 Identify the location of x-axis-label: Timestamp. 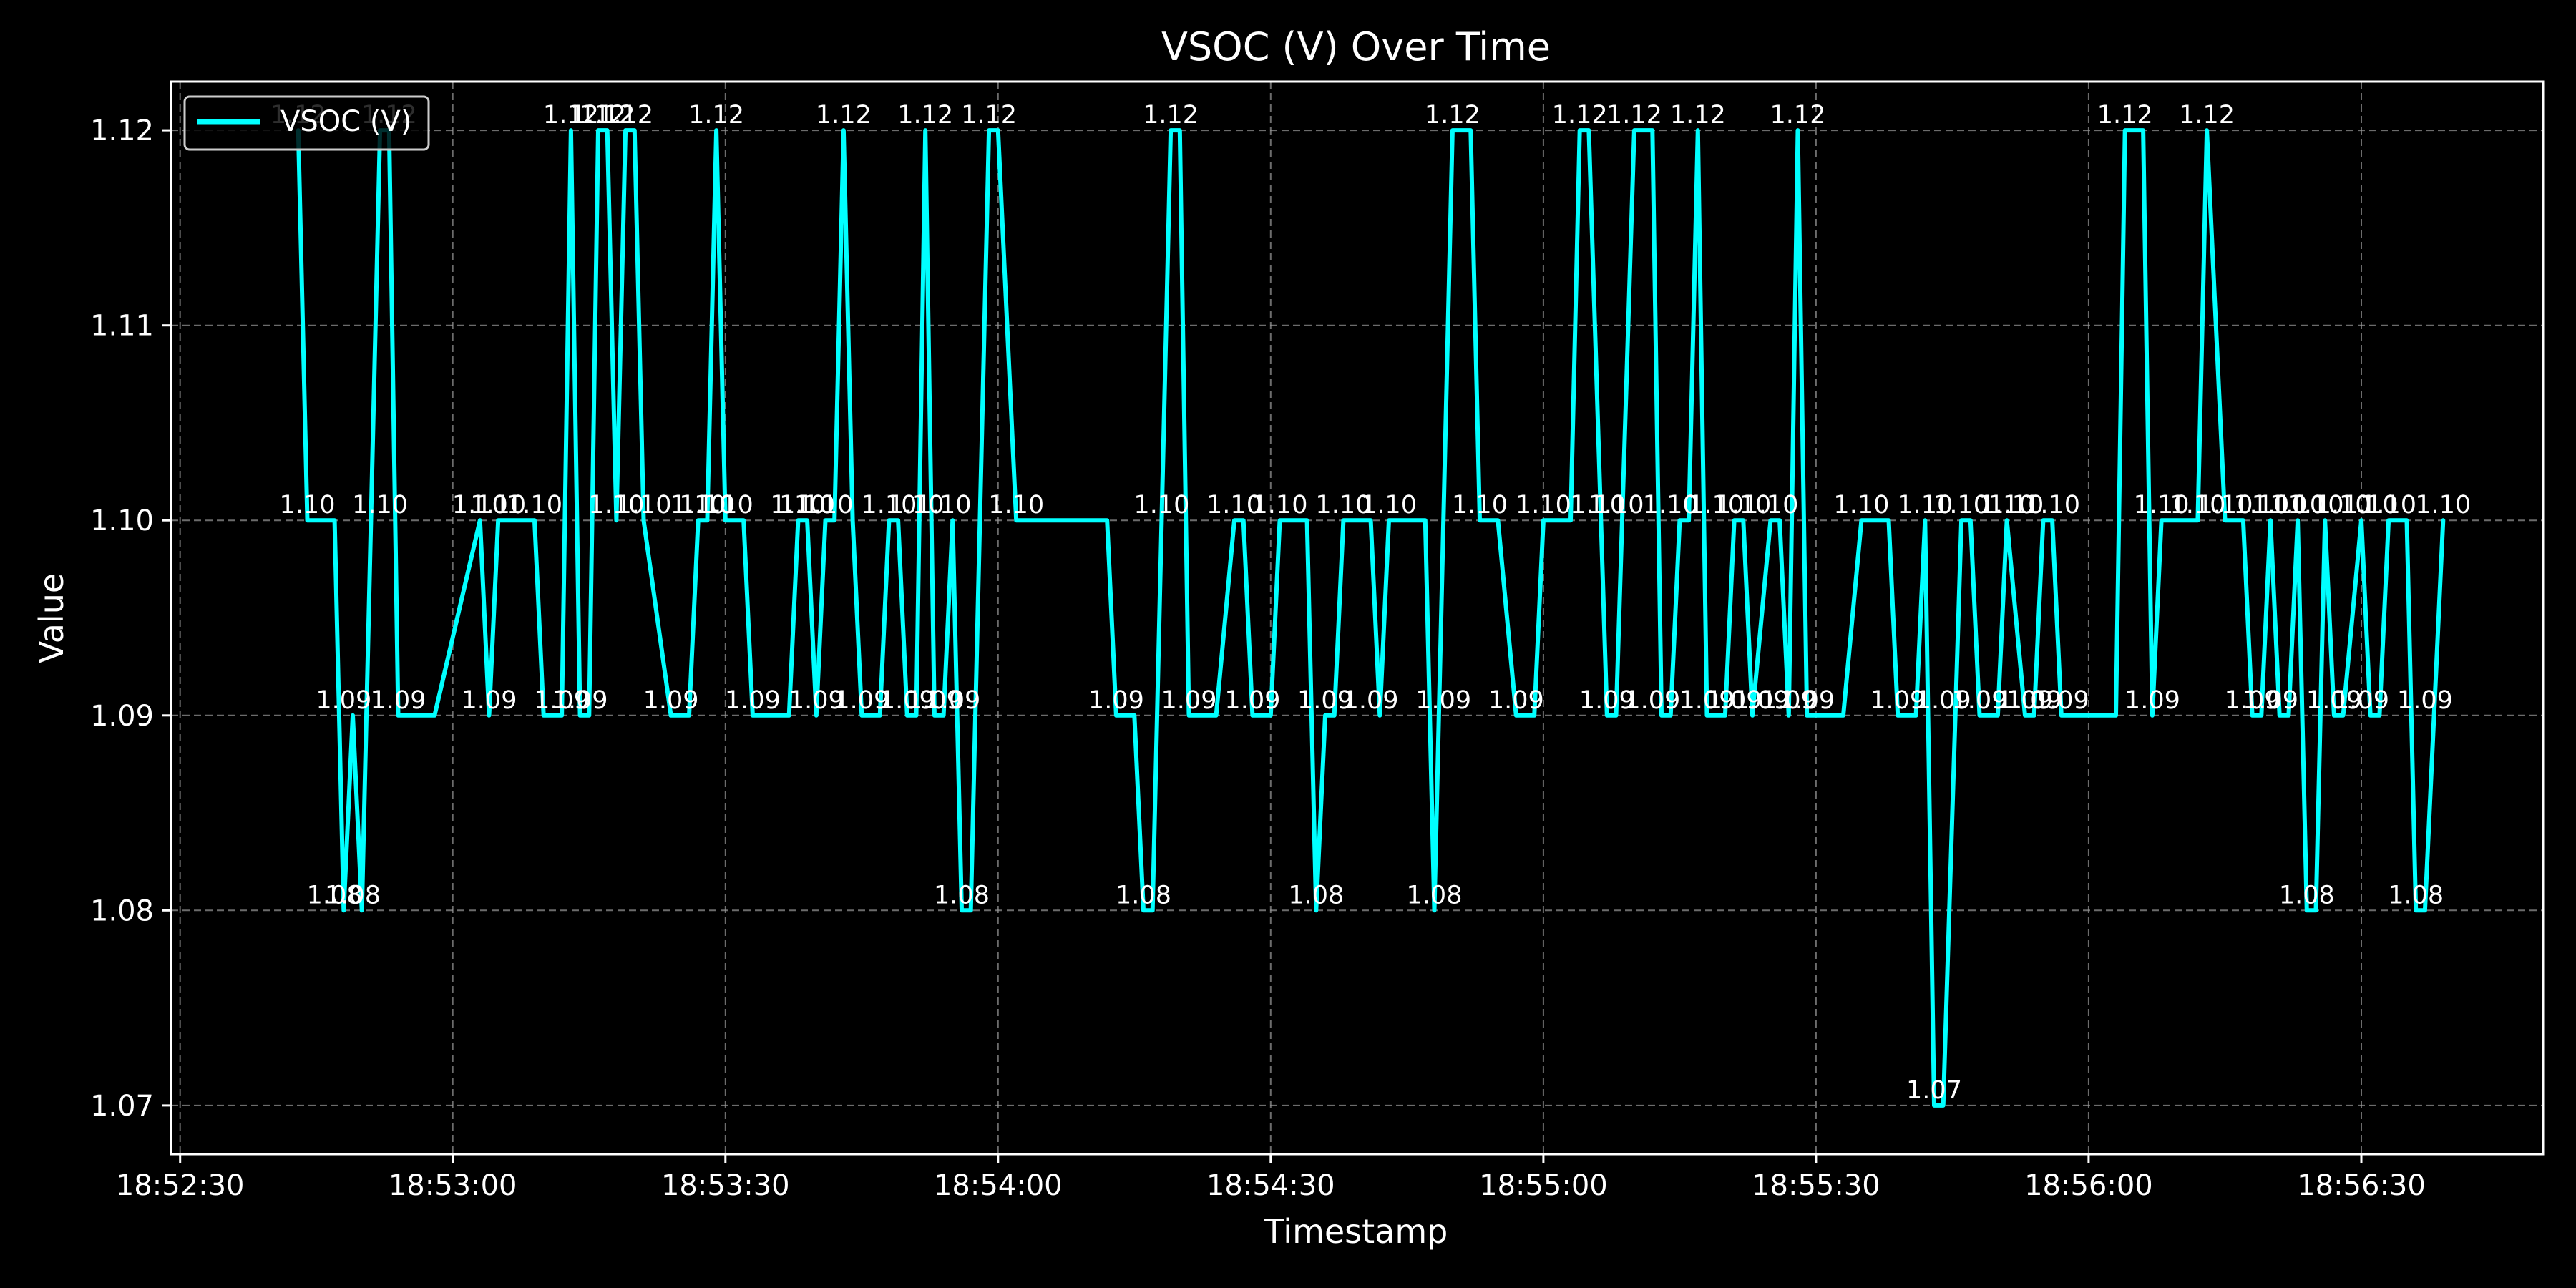
(1356, 1231).